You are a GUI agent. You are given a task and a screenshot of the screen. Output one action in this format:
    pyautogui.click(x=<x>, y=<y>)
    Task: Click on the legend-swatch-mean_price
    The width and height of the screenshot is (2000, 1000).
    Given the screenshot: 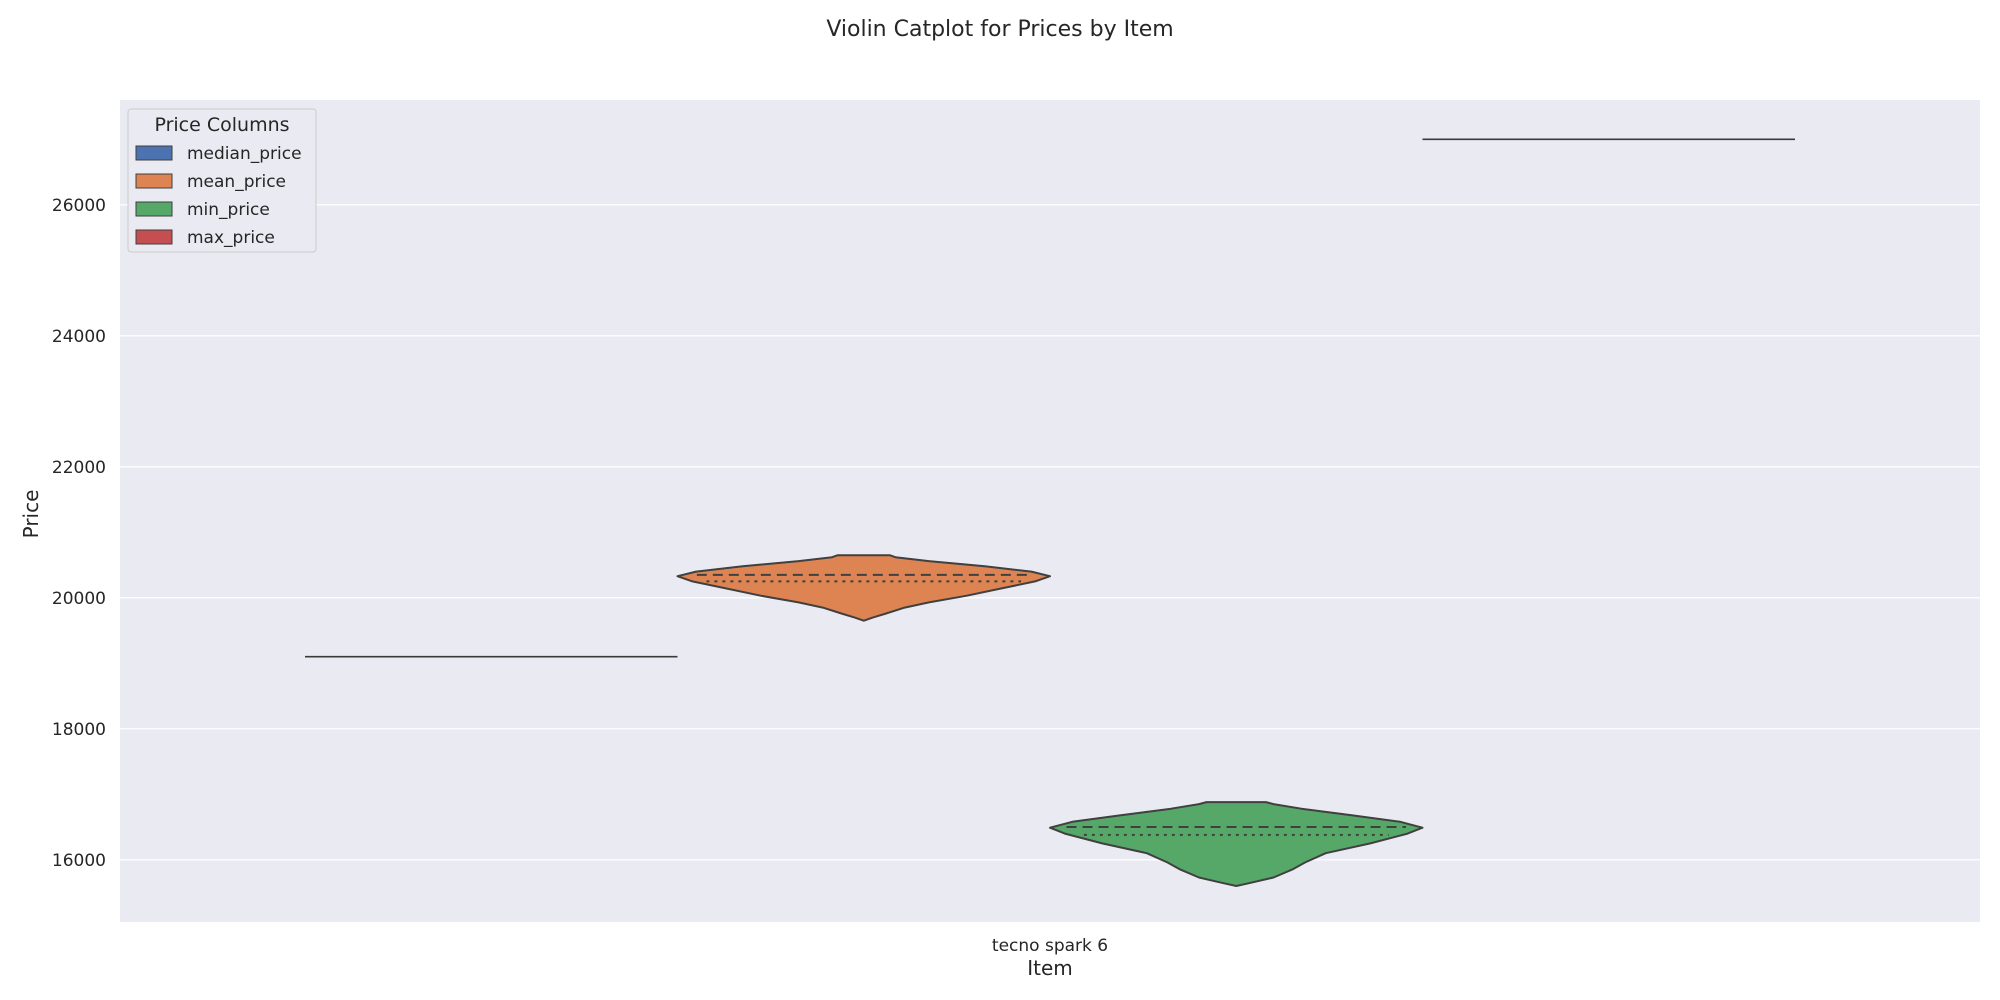 What is the action you would take?
    pyautogui.click(x=154, y=181)
    